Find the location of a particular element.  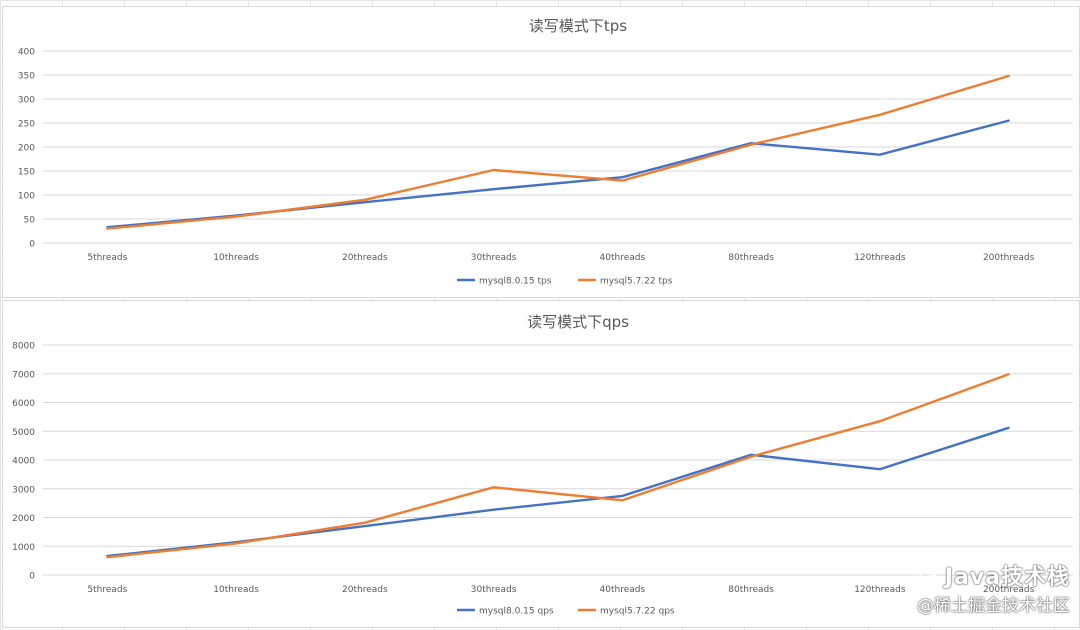

chart-2-x-tick-label-4: 40threads is located at coordinates (623, 590).